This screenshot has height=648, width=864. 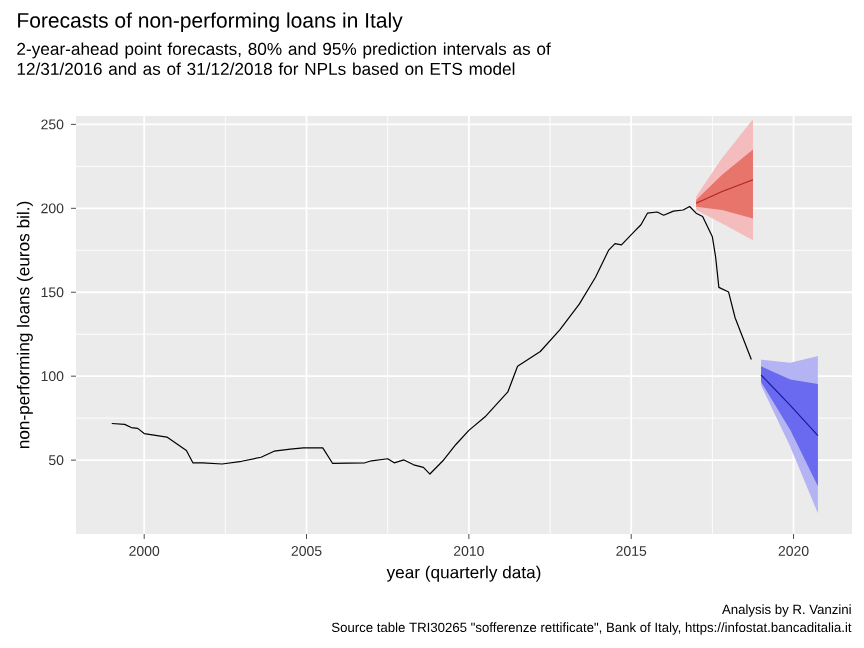 What do you see at coordinates (24, 325) in the screenshot?
I see `y-axis-title: non-performing loans (euros bil.)` at bounding box center [24, 325].